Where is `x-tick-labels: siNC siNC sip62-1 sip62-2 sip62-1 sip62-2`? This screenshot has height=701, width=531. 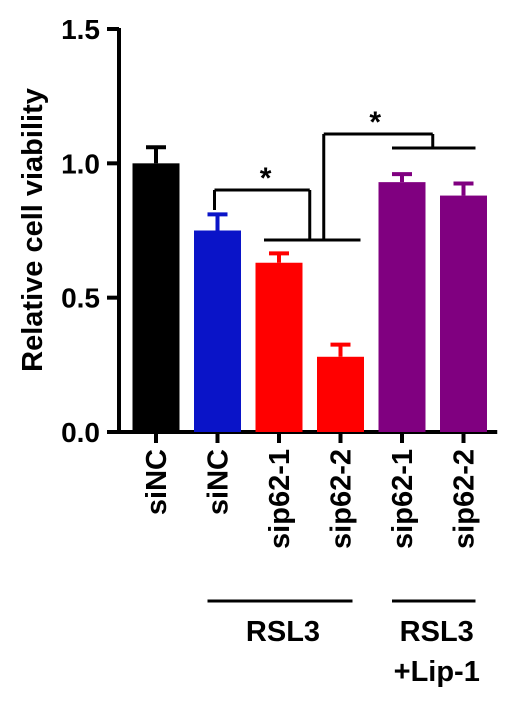
x-tick-labels: siNC siNC sip62-1 sip62-2 sip62-1 sip62-2 is located at coordinates (311, 499).